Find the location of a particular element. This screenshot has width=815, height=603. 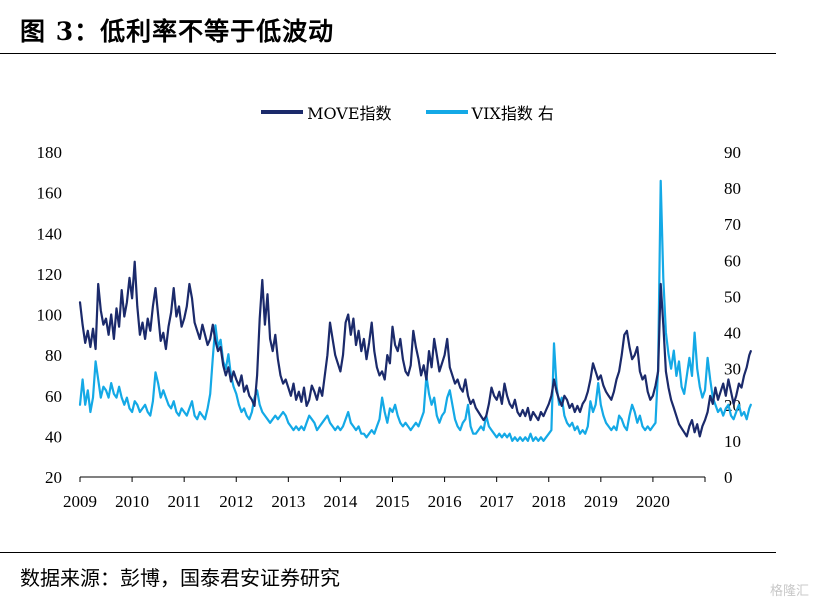

legend-item-move: MOVE指数 is located at coordinates (326, 112).